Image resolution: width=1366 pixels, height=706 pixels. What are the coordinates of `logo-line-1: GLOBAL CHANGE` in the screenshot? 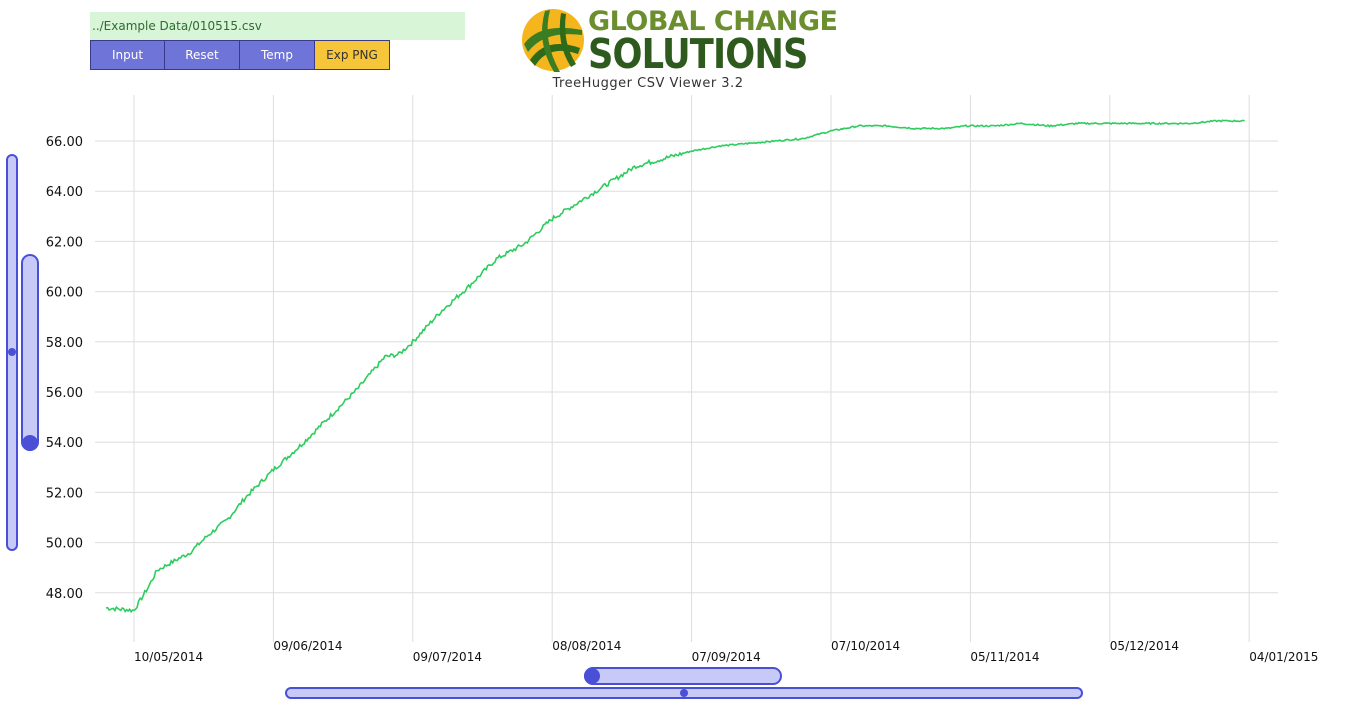 It's located at (713, 21).